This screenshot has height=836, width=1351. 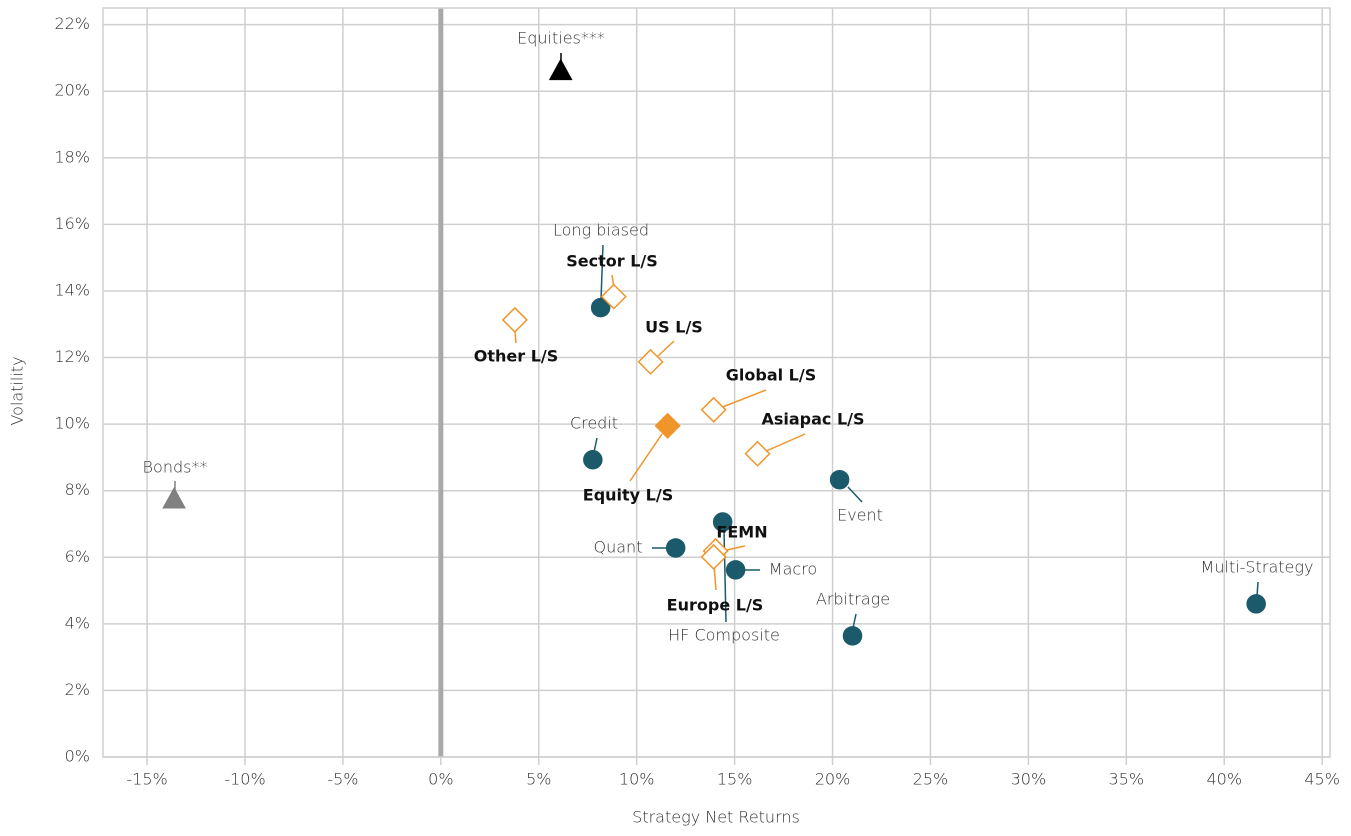 What do you see at coordinates (342, 779) in the screenshot?
I see `x-tick-label: -5%` at bounding box center [342, 779].